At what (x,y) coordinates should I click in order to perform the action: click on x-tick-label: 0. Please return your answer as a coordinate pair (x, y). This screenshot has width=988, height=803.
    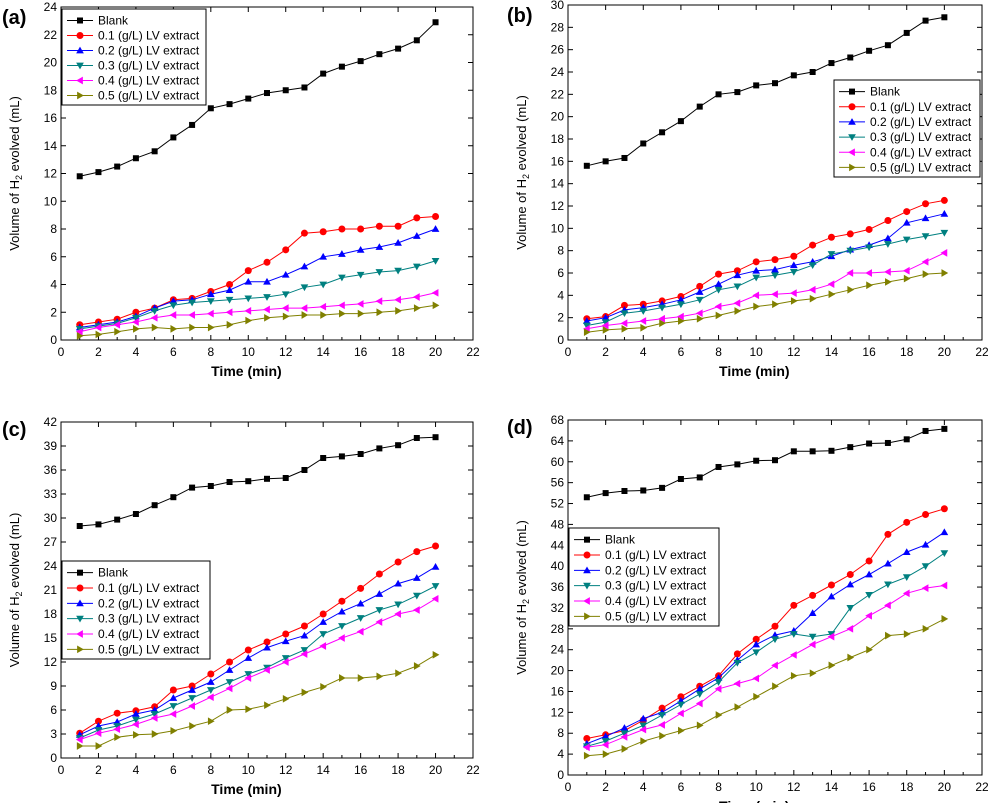
    Looking at the image, I should click on (568, 787).